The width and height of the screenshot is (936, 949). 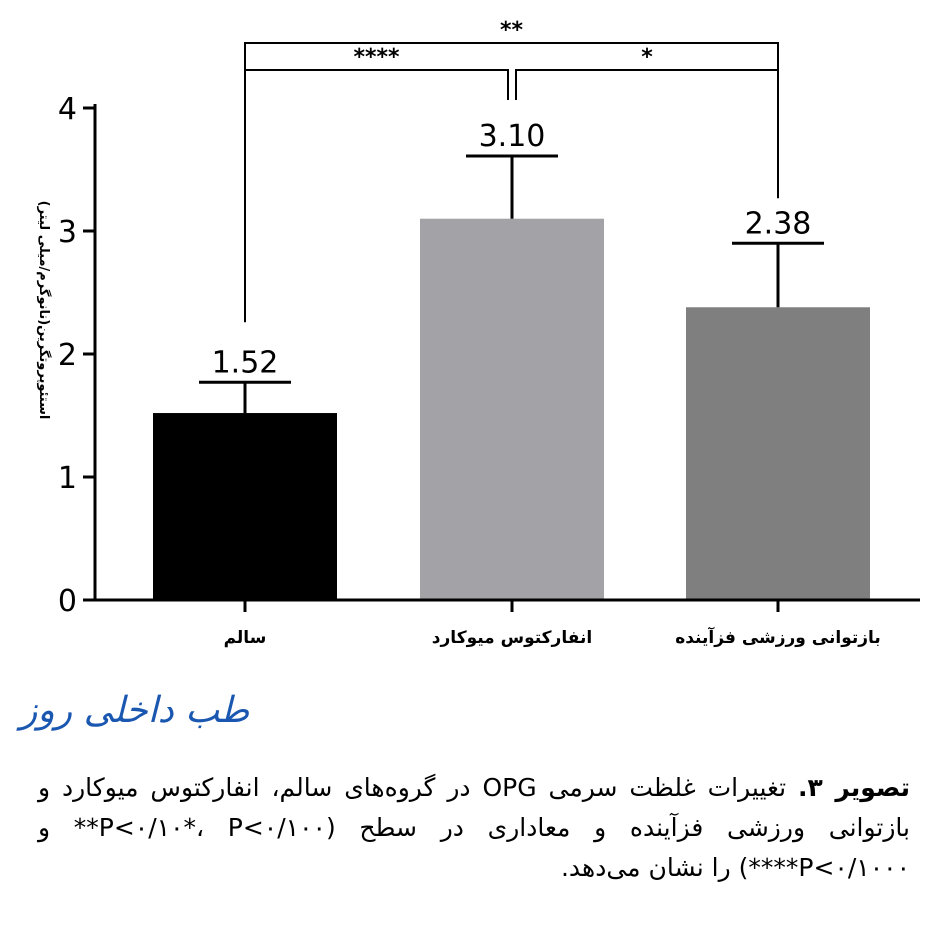 I want to click on data-label: 2.38, so click(x=778, y=223).